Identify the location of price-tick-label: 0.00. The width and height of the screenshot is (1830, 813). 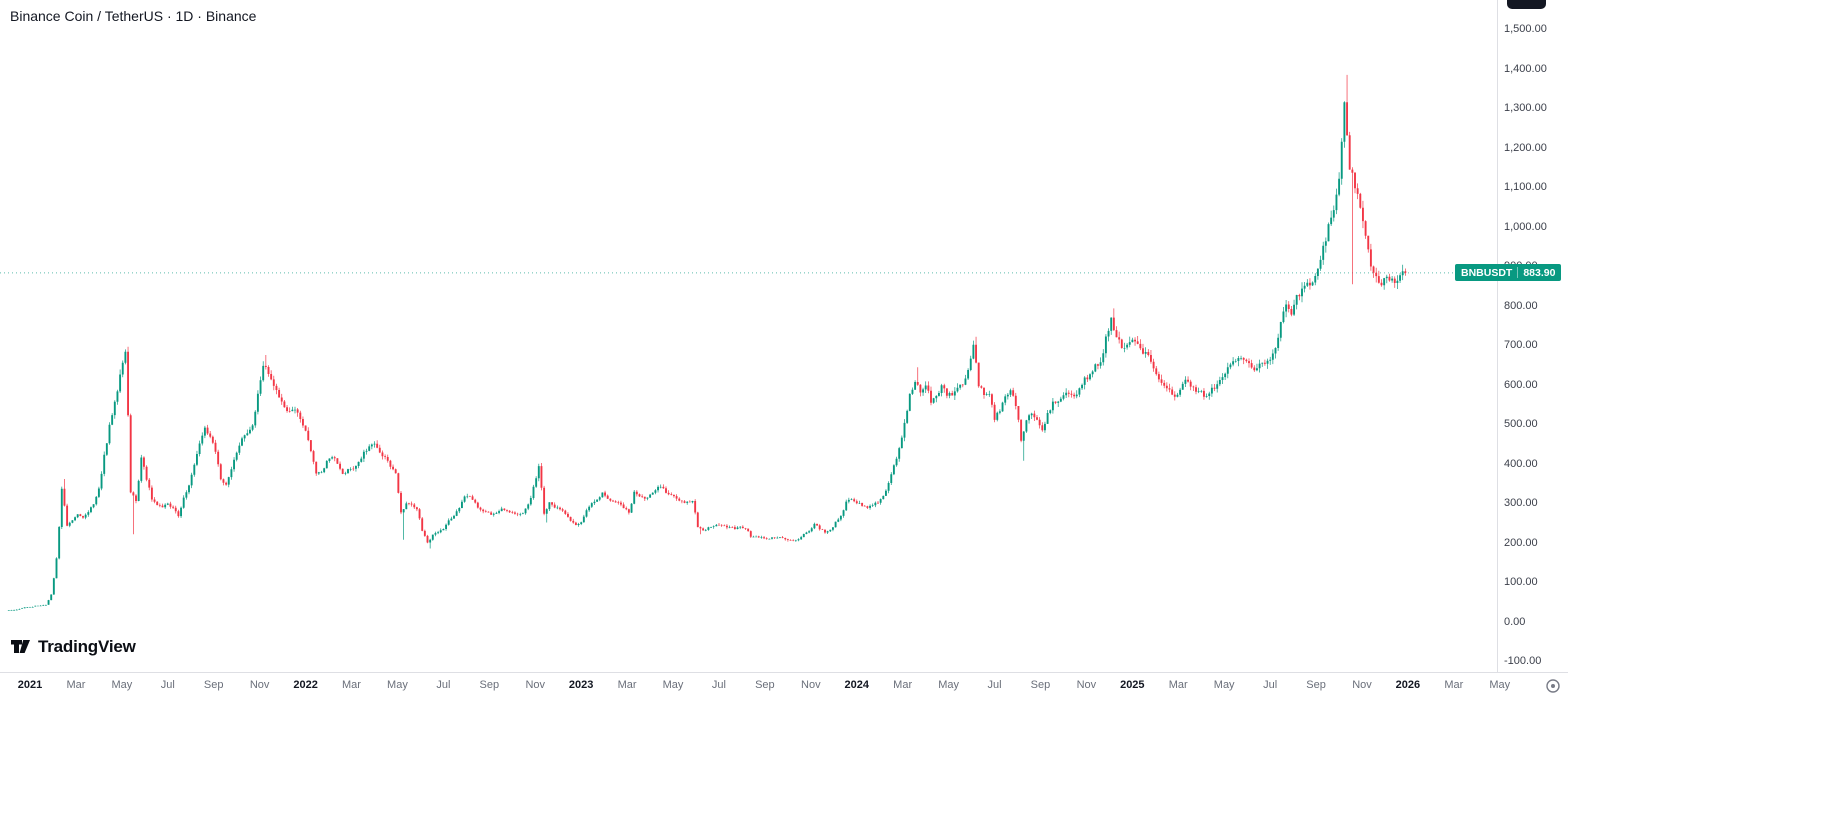
(1515, 621).